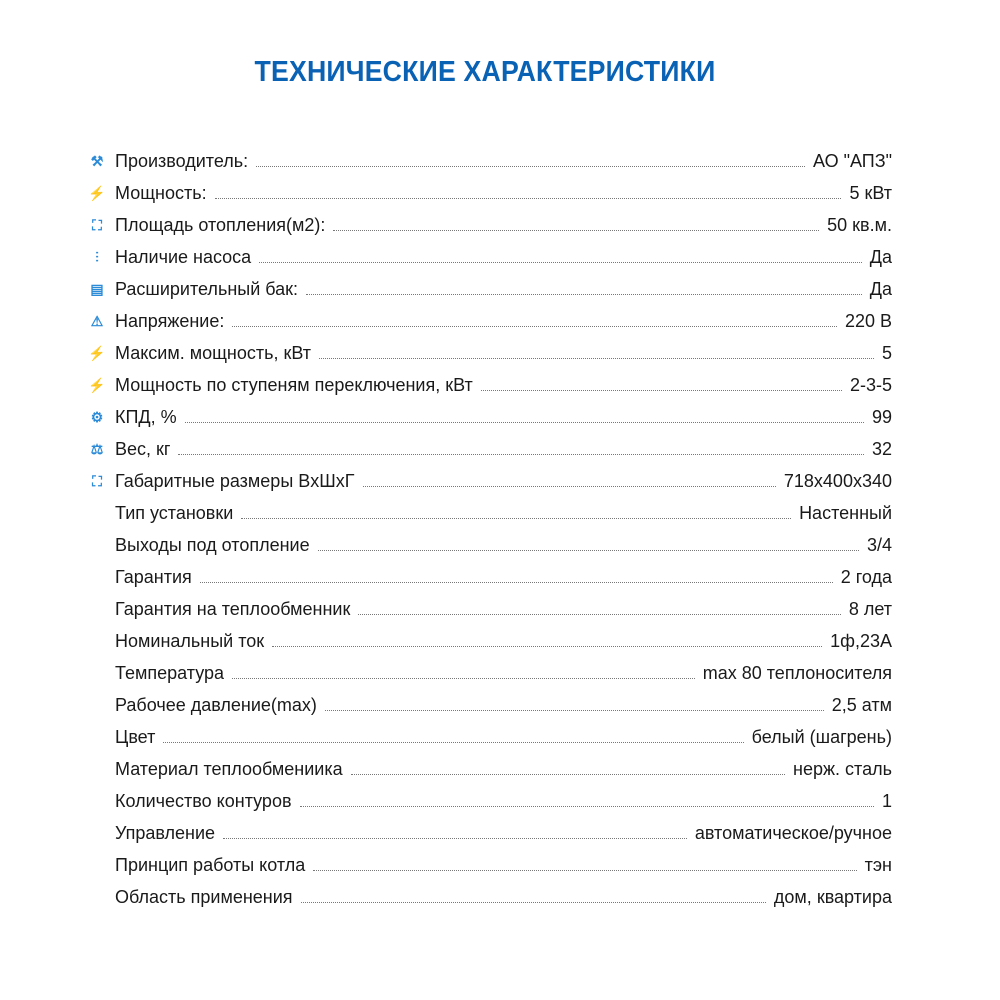 The image size is (1000, 1000). I want to click on spec-row: ⛶ Габаритные размеры ВxШxГ 718x400x340, so click(489, 481).